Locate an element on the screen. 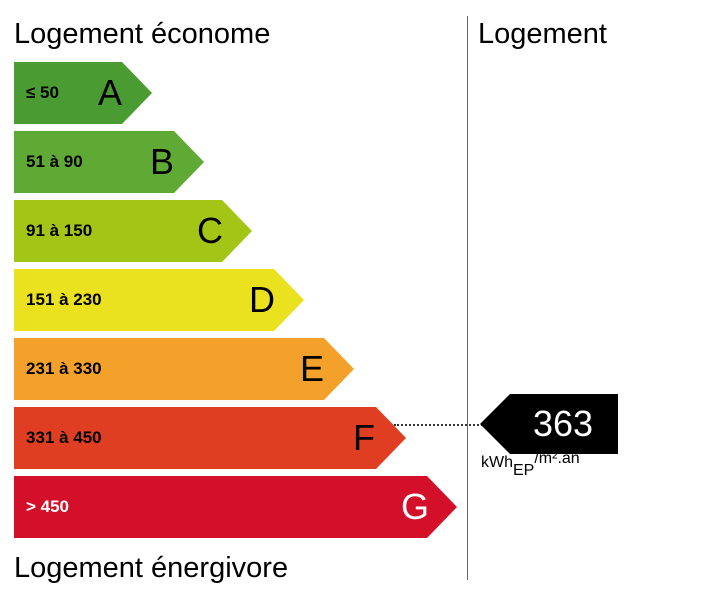  energy-class-letter: E is located at coordinates (311, 368).